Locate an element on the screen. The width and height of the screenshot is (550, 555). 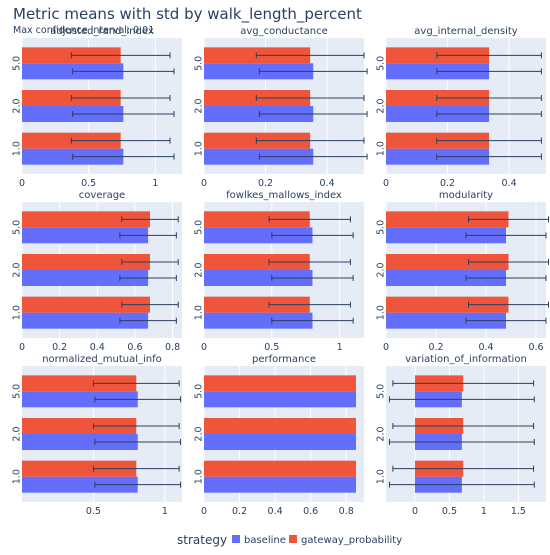
subplot-fowlkes-mallows-index: 0 0.5 1 fowlkes_mallows_index 1.0 2.0 5.0 is located at coordinates (278, 271).